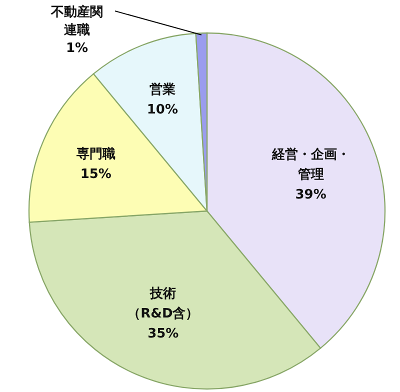  I want to click on data-label: 39%, so click(310, 195).